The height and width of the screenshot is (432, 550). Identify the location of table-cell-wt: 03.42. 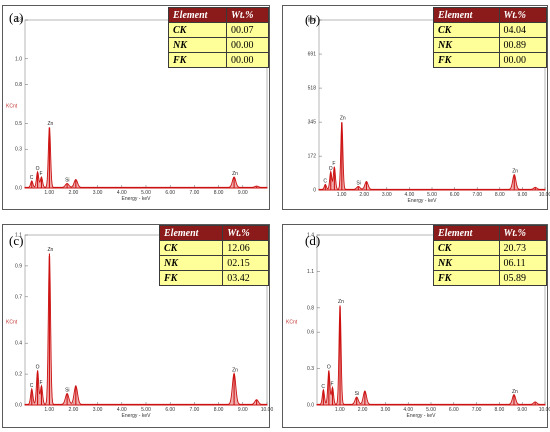
(245, 278).